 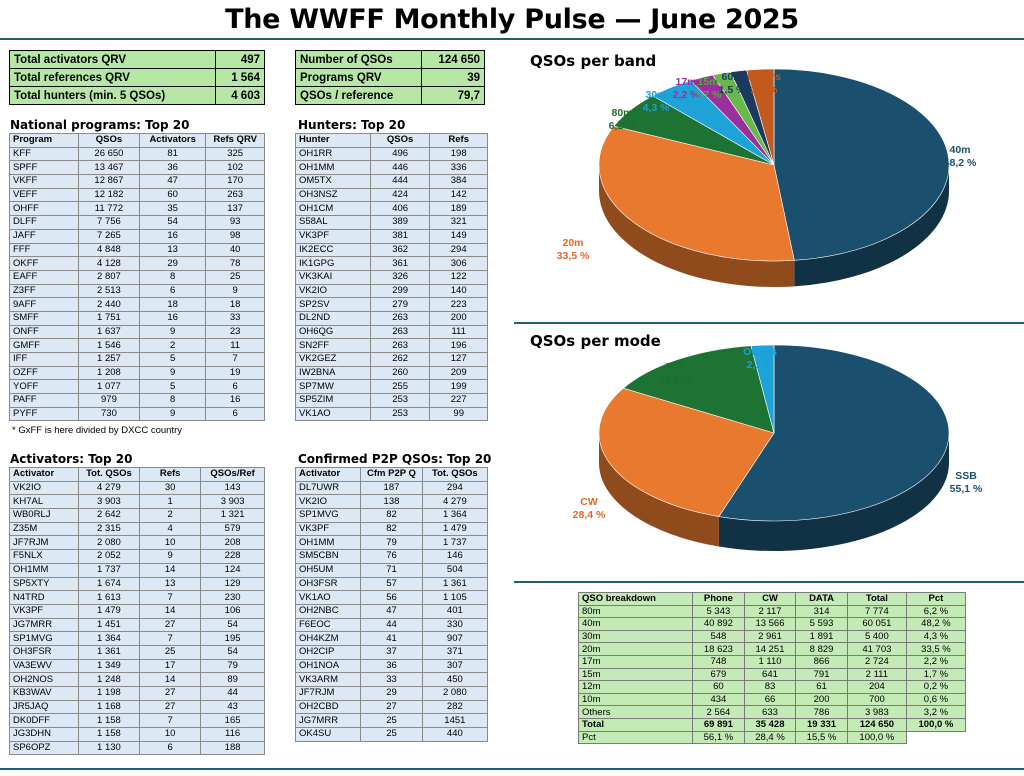 I want to click on table-cell: 4 128, so click(x=109, y=263).